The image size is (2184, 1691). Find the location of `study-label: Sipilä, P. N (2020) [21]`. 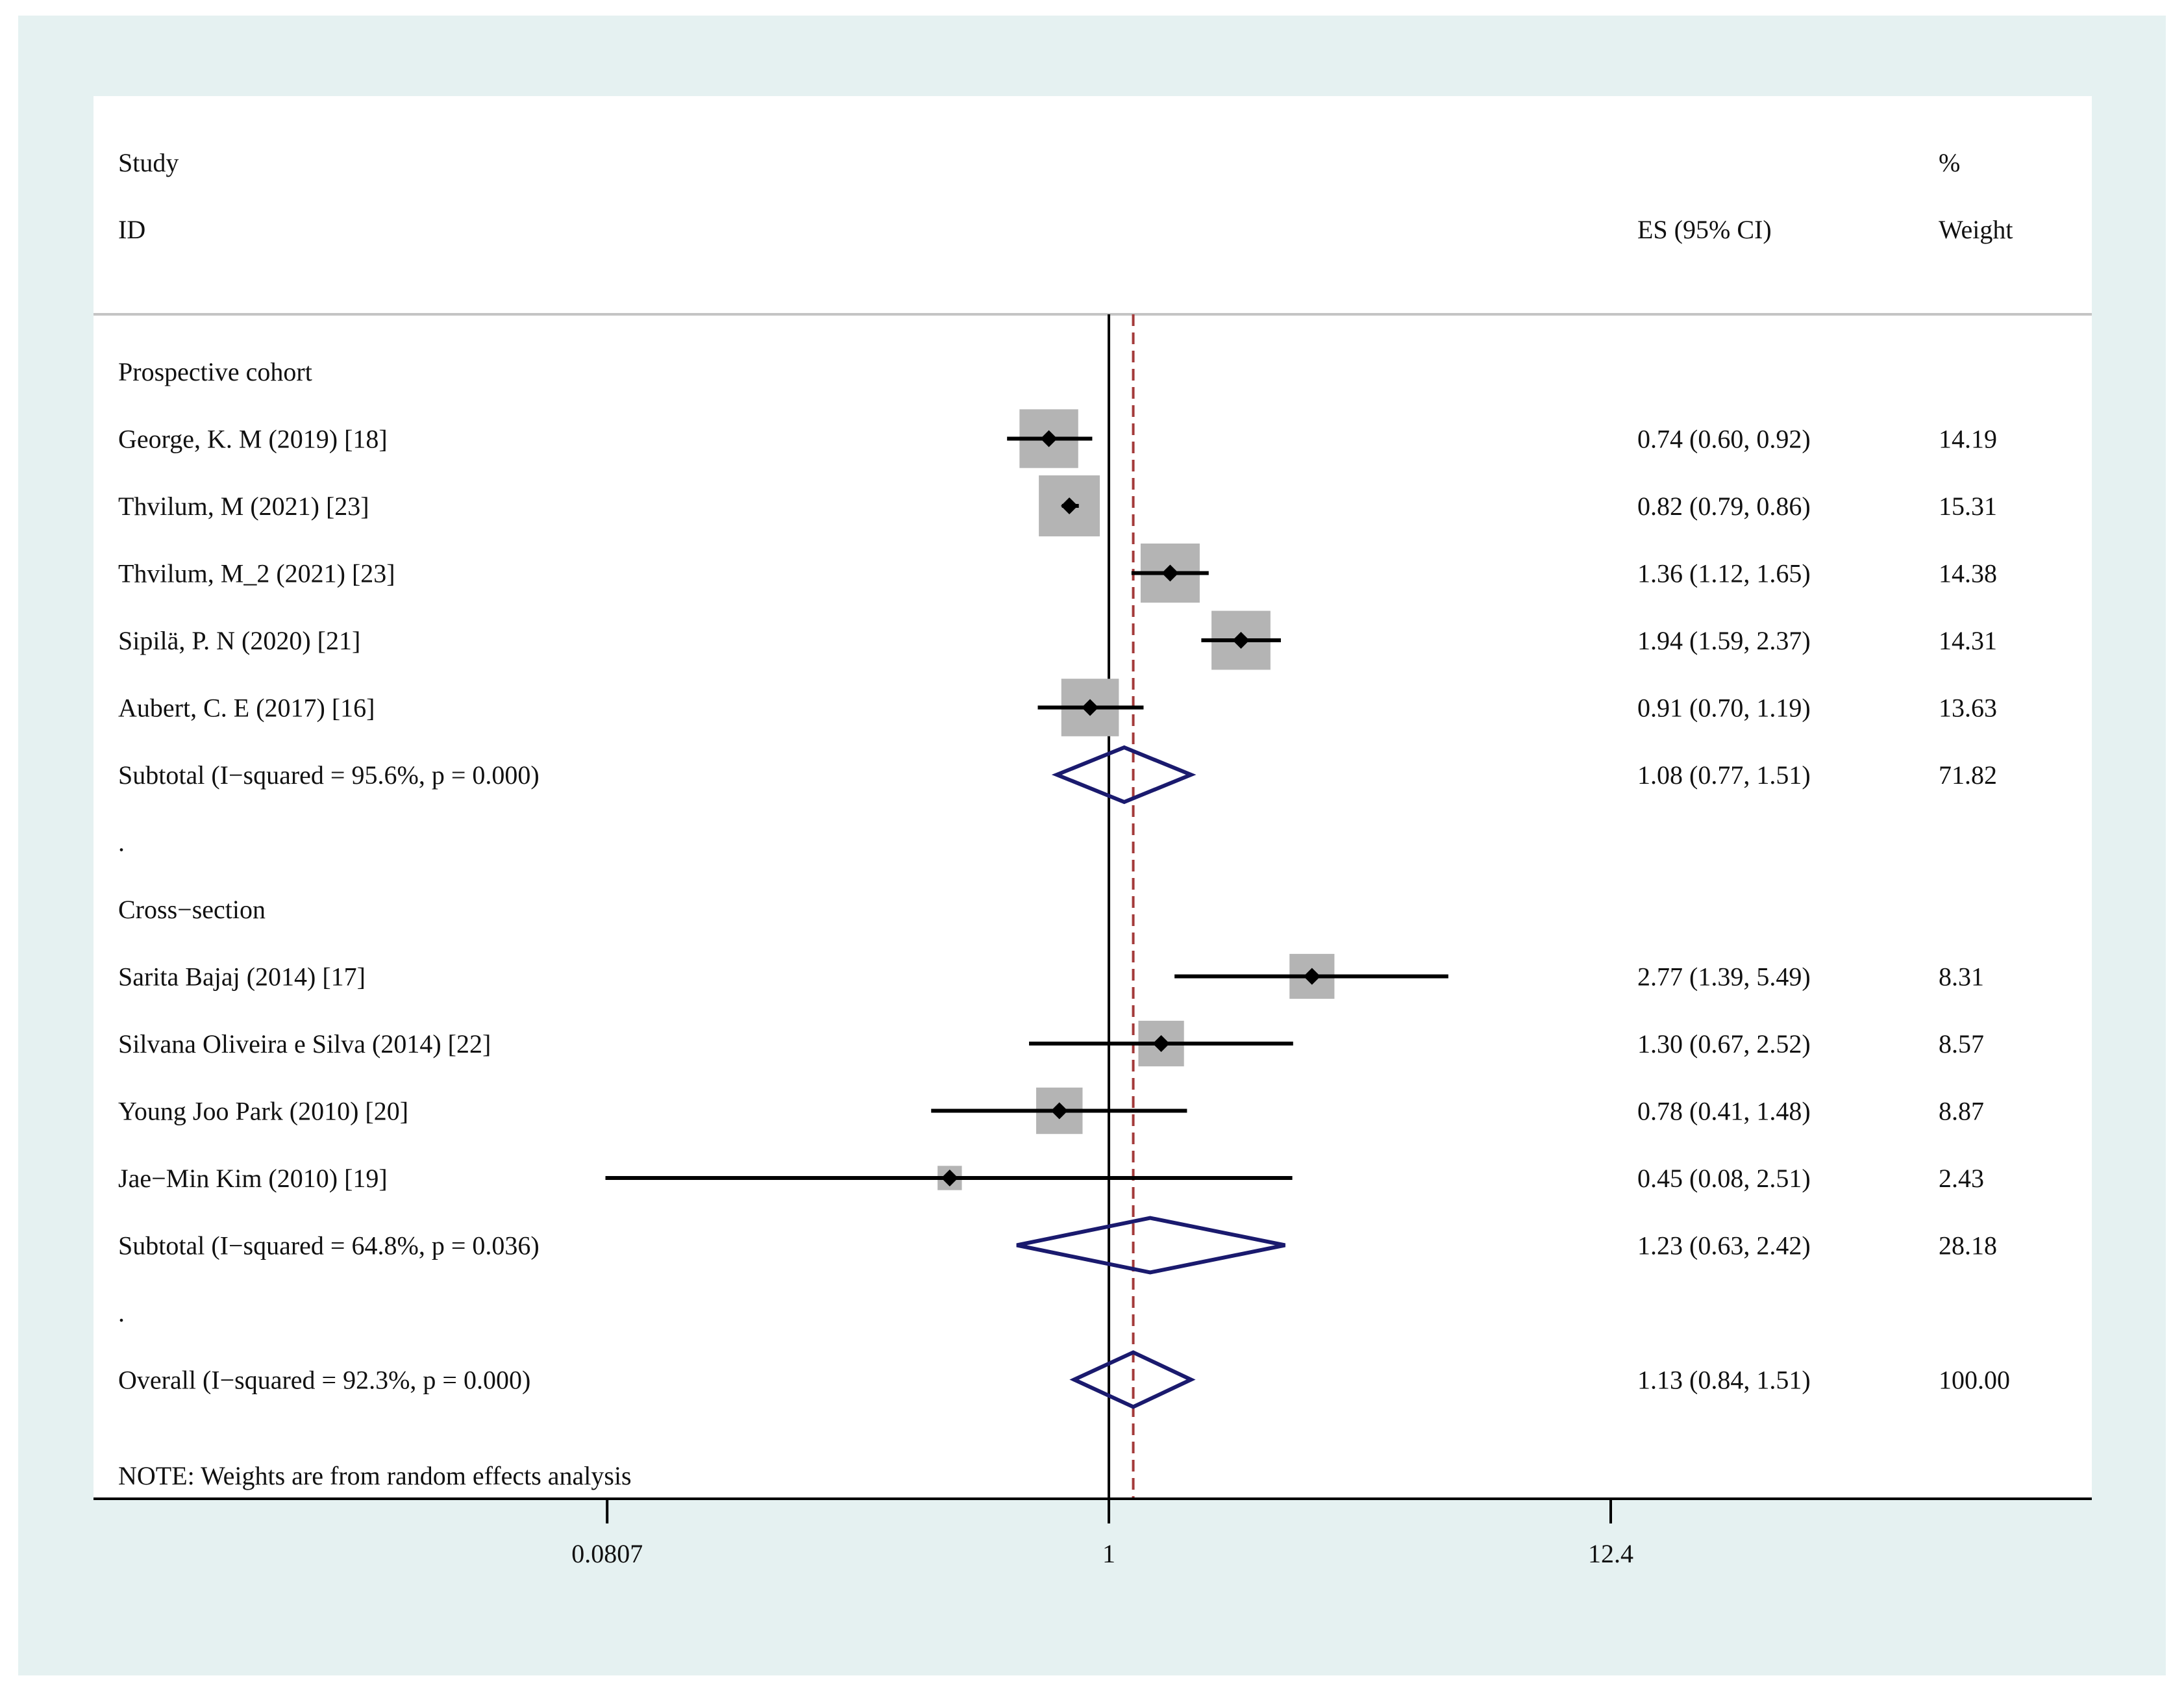

study-label: Sipilä, P. N (2020) [21] is located at coordinates (239, 640).